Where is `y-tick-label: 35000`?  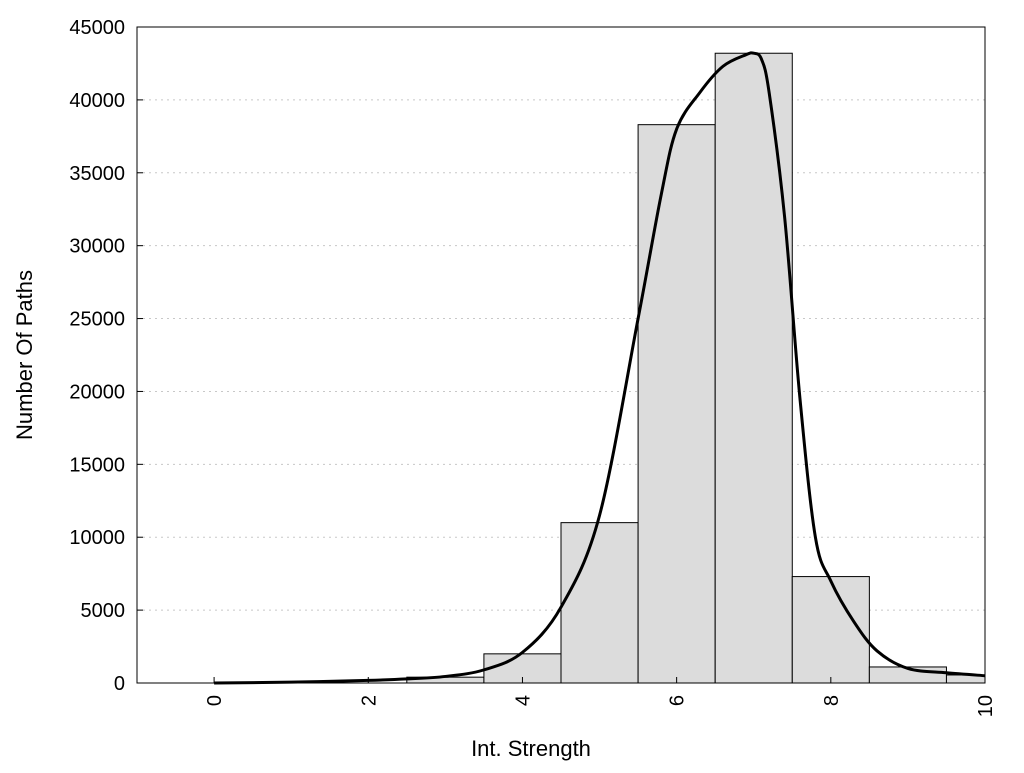 y-tick-label: 35000 is located at coordinates (97, 174).